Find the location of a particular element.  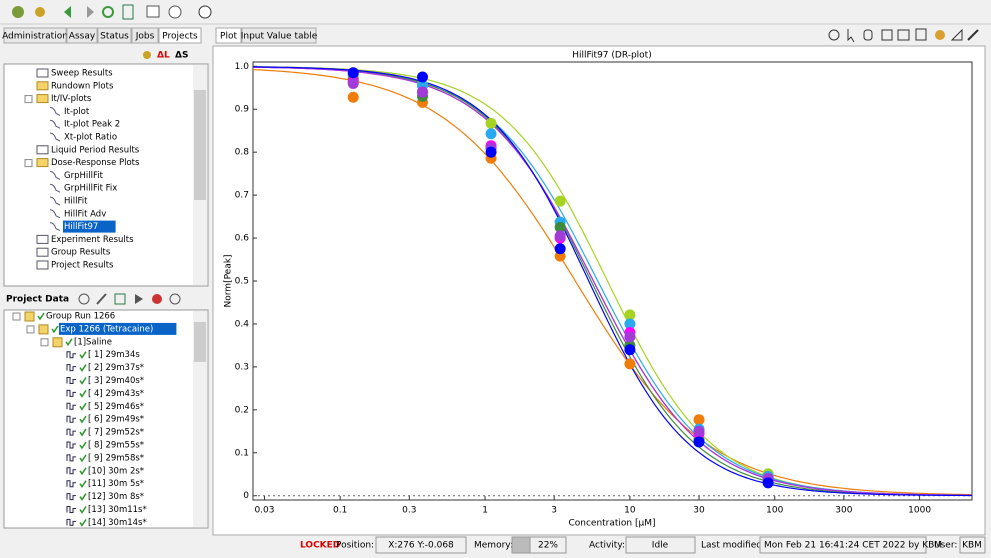

tab-label: Input Value table is located at coordinates (279, 37).